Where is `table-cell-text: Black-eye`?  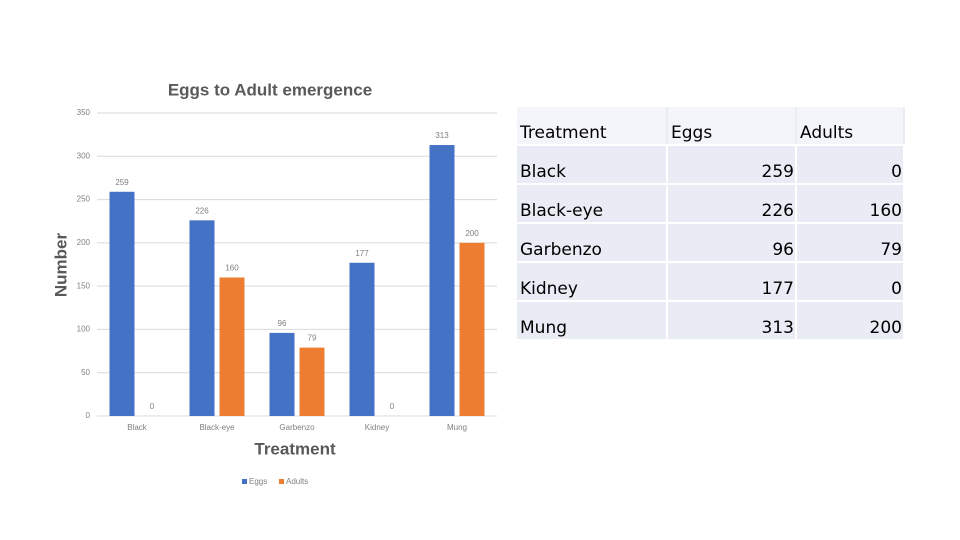 table-cell-text: Black-eye is located at coordinates (561, 211).